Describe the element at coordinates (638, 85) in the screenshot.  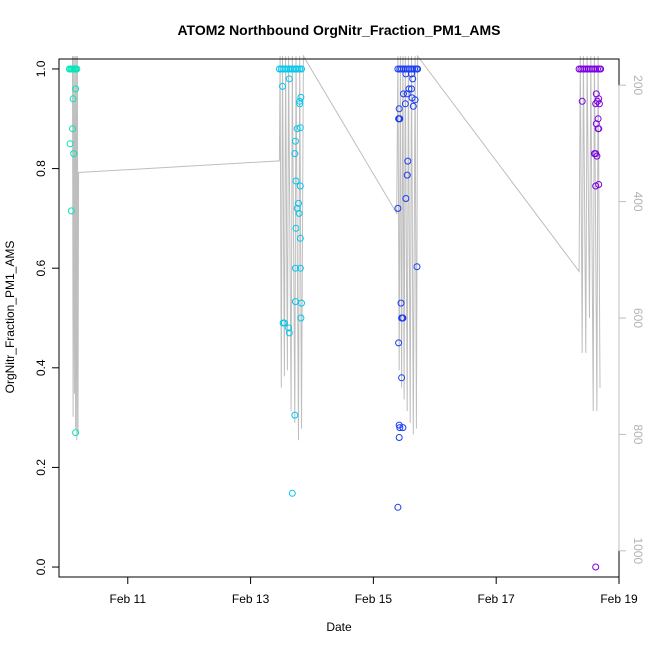
I see `right-tick-label: 200` at that location.